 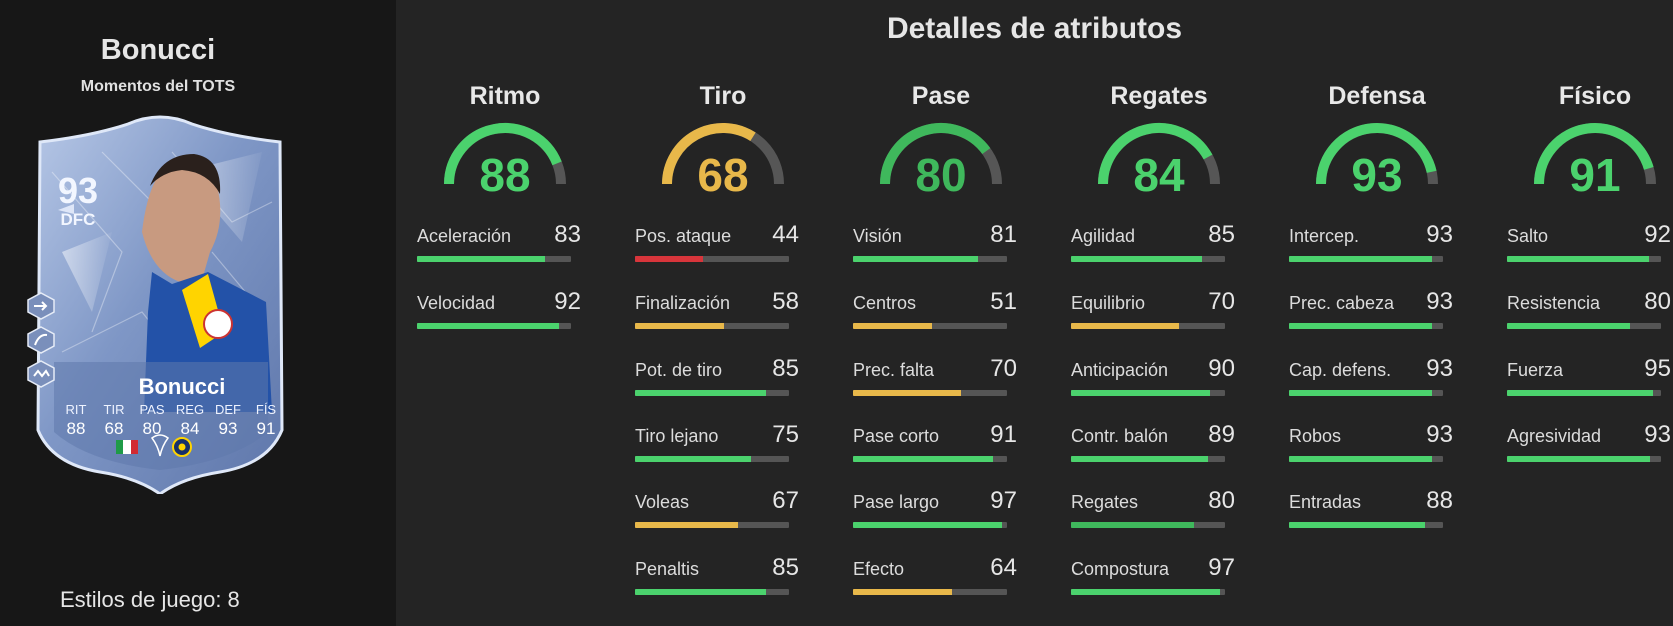 I want to click on card-frame, so click(x=160, y=304).